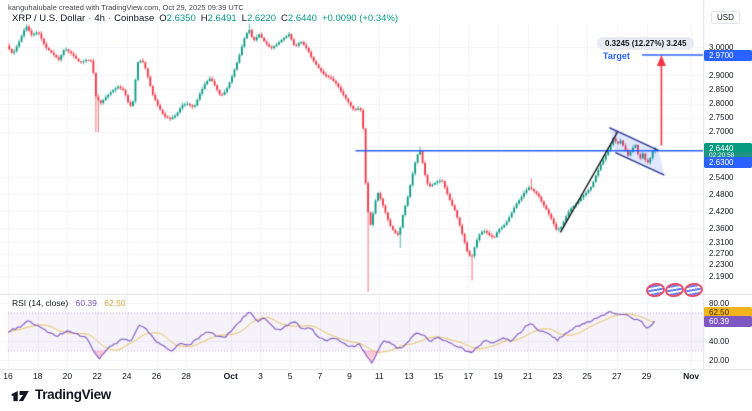 The width and height of the screenshot is (752, 411). What do you see at coordinates (721, 228) in the screenshot?
I see `price-axis-label: 2.3600` at bounding box center [721, 228].